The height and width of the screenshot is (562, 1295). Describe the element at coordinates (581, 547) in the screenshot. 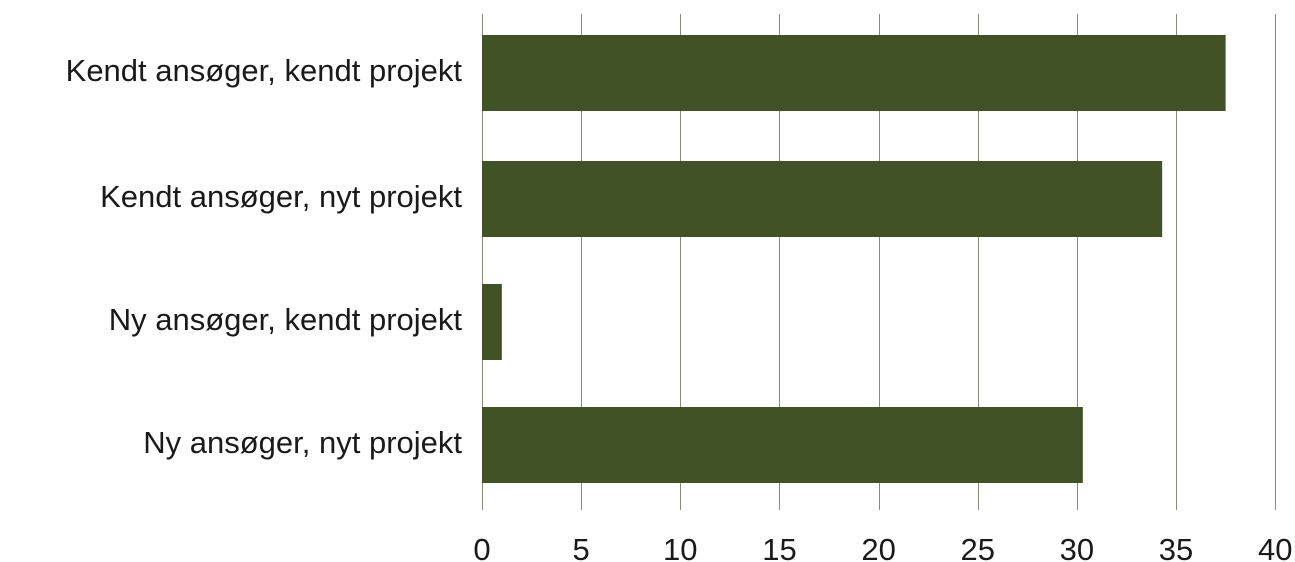

I see `x-tick-label: 5` at that location.